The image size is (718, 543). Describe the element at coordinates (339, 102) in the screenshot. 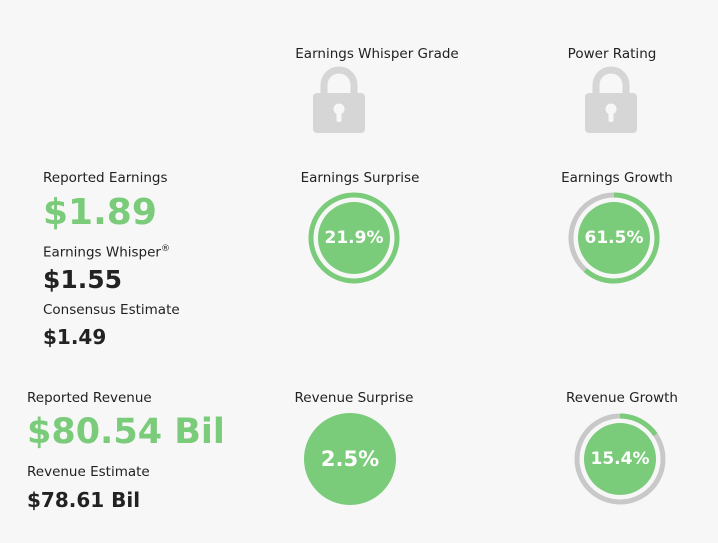

I see `grade-lock-icon` at that location.